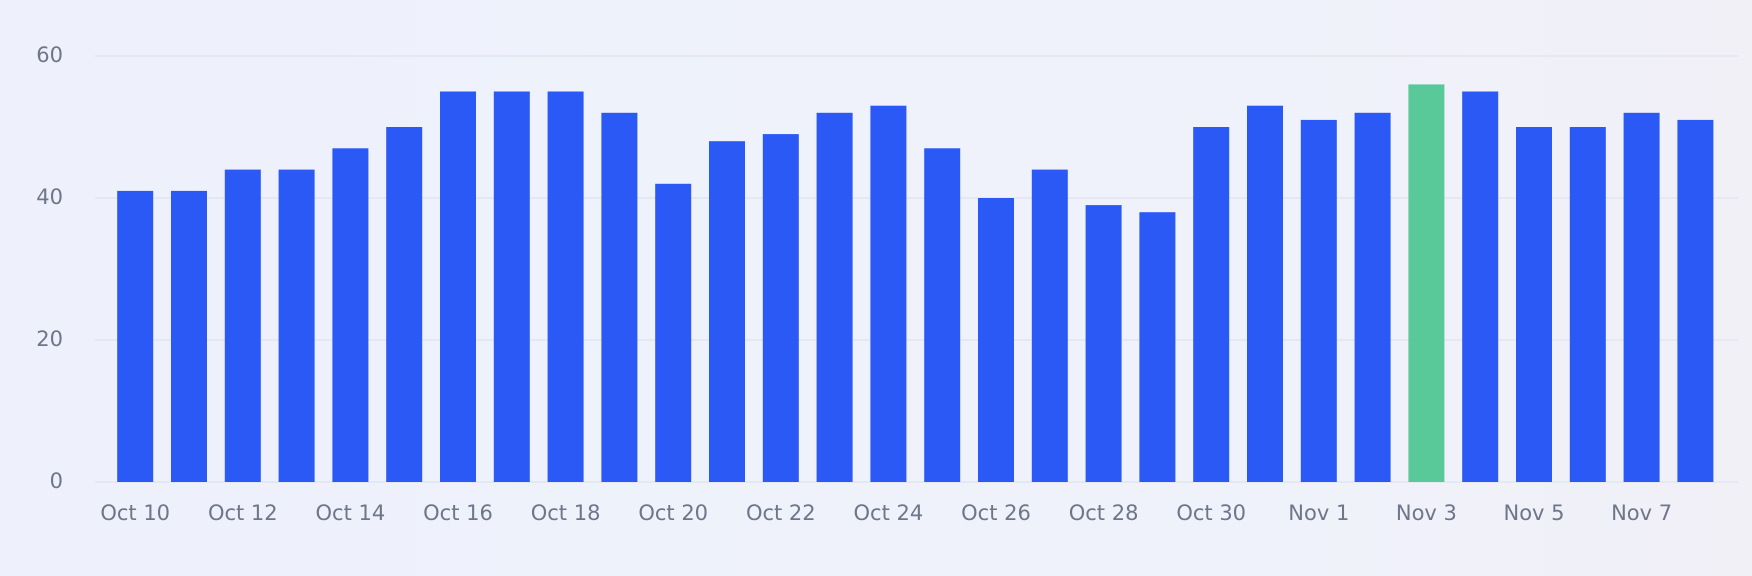  Describe the element at coordinates (1104, 513) in the screenshot. I see `x-tick-label: Oct 28` at that location.